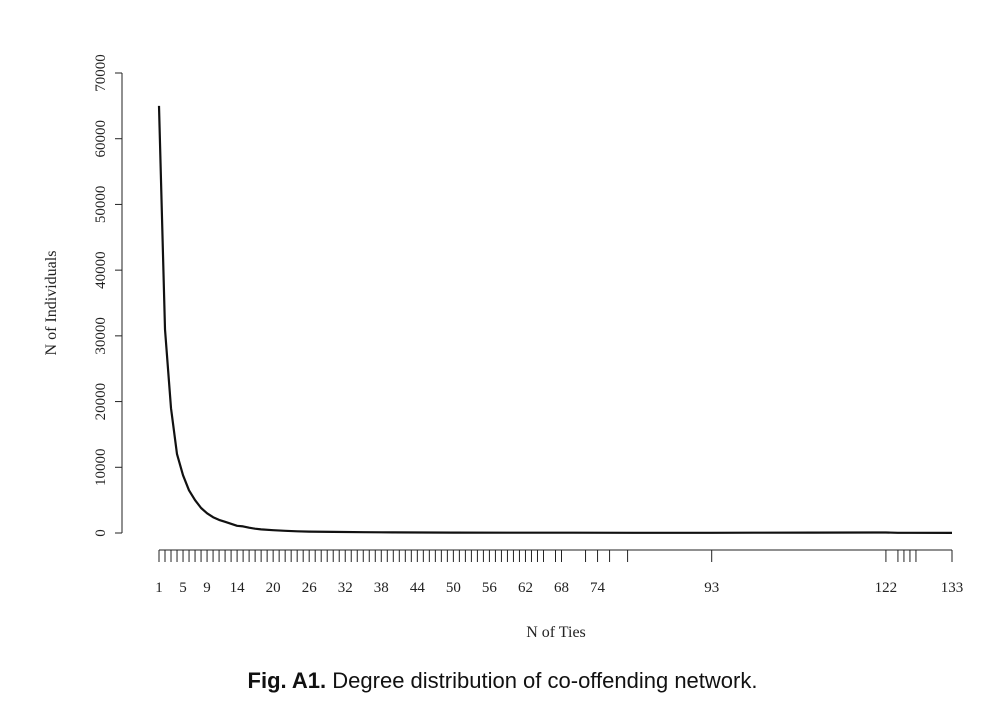 The width and height of the screenshot is (1005, 723). What do you see at coordinates (159, 588) in the screenshot?
I see `x-tick-label: 1` at bounding box center [159, 588].